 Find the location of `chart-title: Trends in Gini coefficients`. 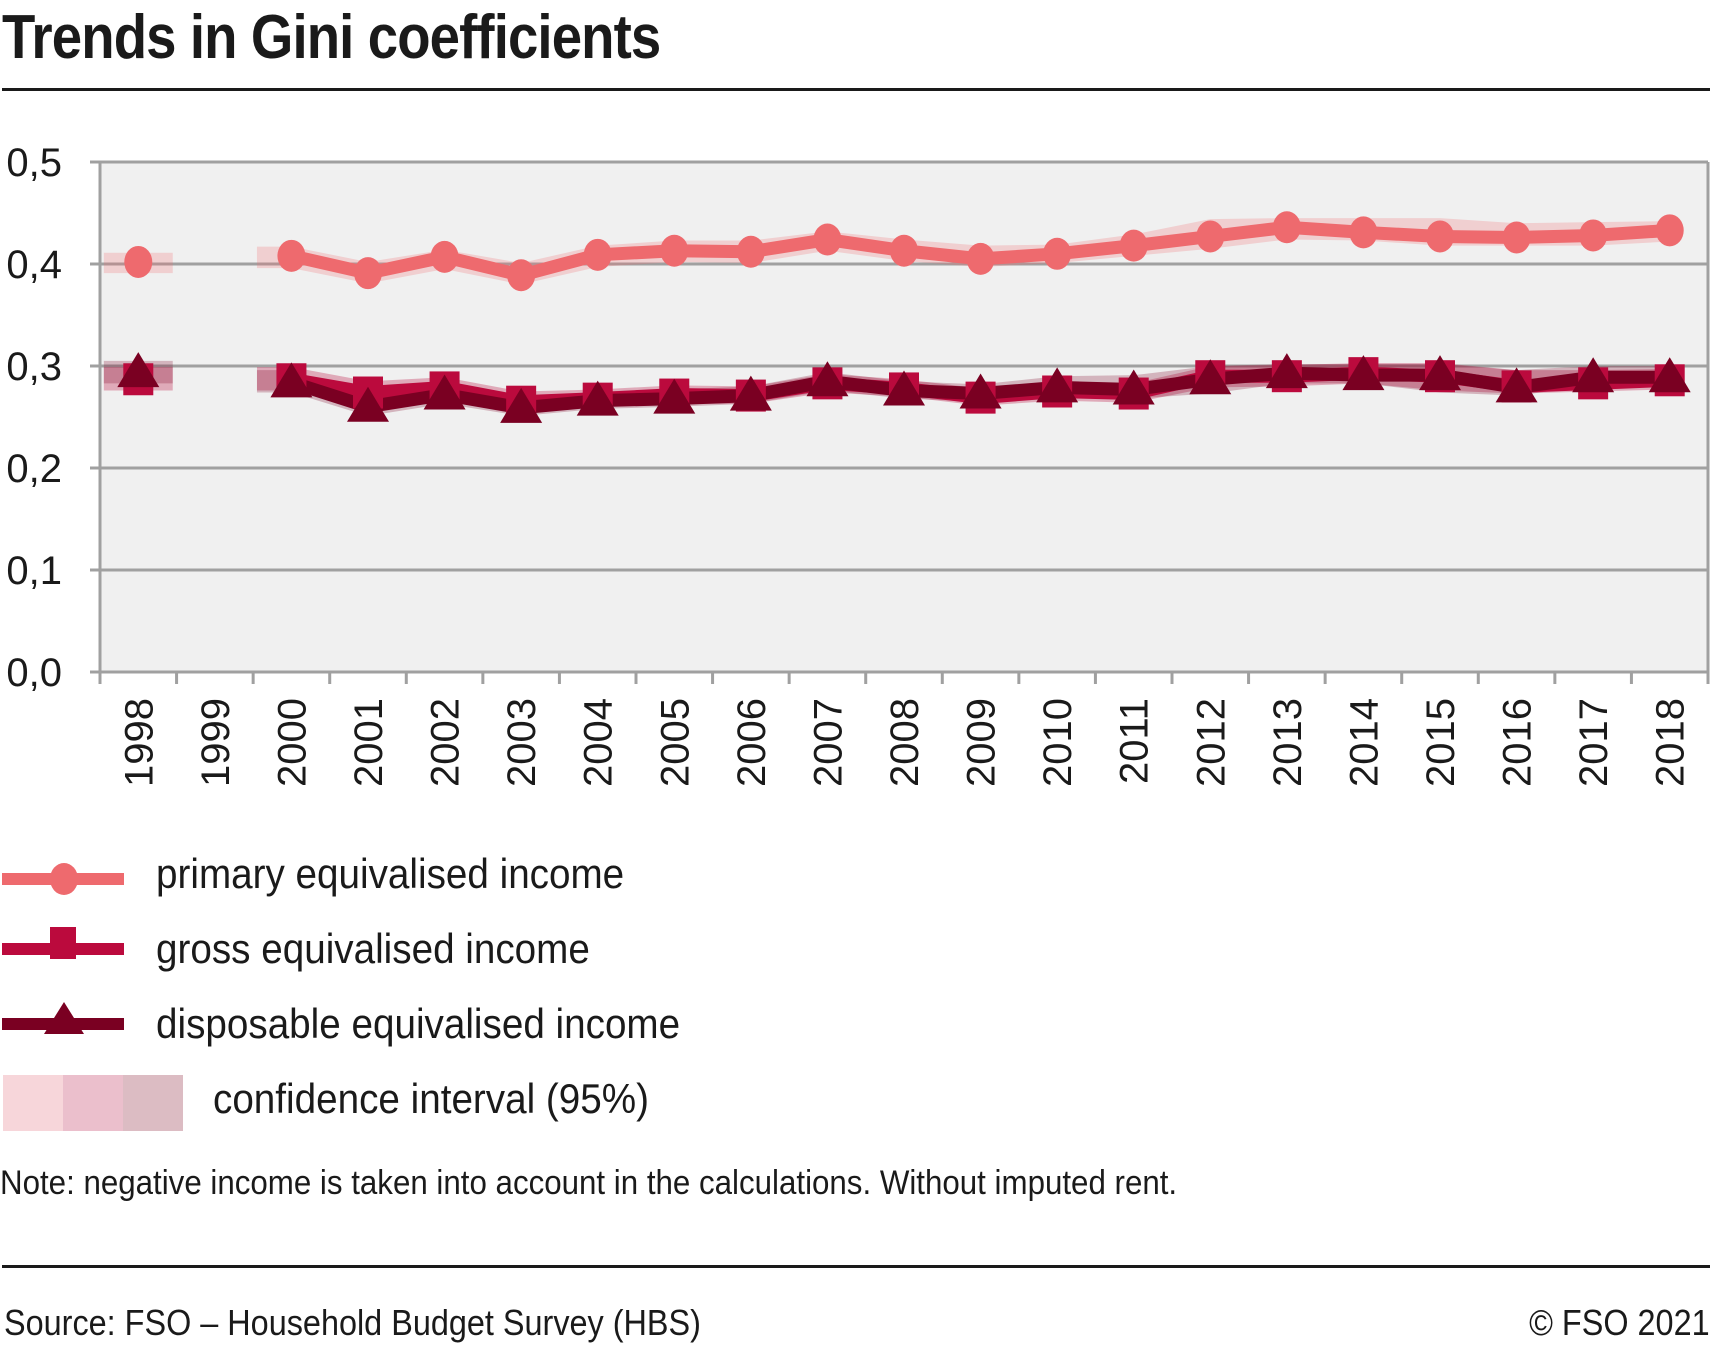

chart-title: Trends in Gini coefficients is located at coordinates (331, 37).